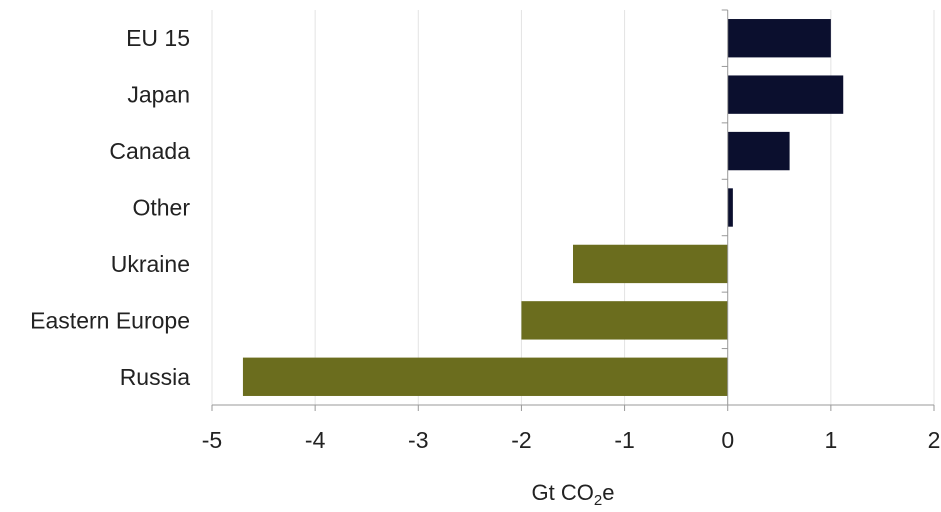 This screenshot has width=941, height=512. Describe the element at coordinates (155, 377) in the screenshot. I see `category-label: Russia` at that location.